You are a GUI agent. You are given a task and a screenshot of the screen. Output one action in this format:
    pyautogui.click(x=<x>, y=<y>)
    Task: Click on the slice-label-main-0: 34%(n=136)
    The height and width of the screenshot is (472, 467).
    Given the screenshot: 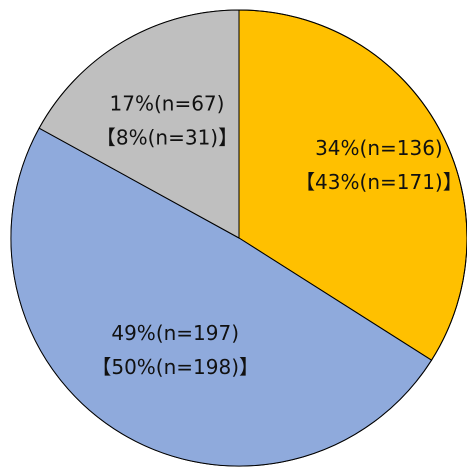 What is the action you would take?
    pyautogui.click(x=379, y=148)
    